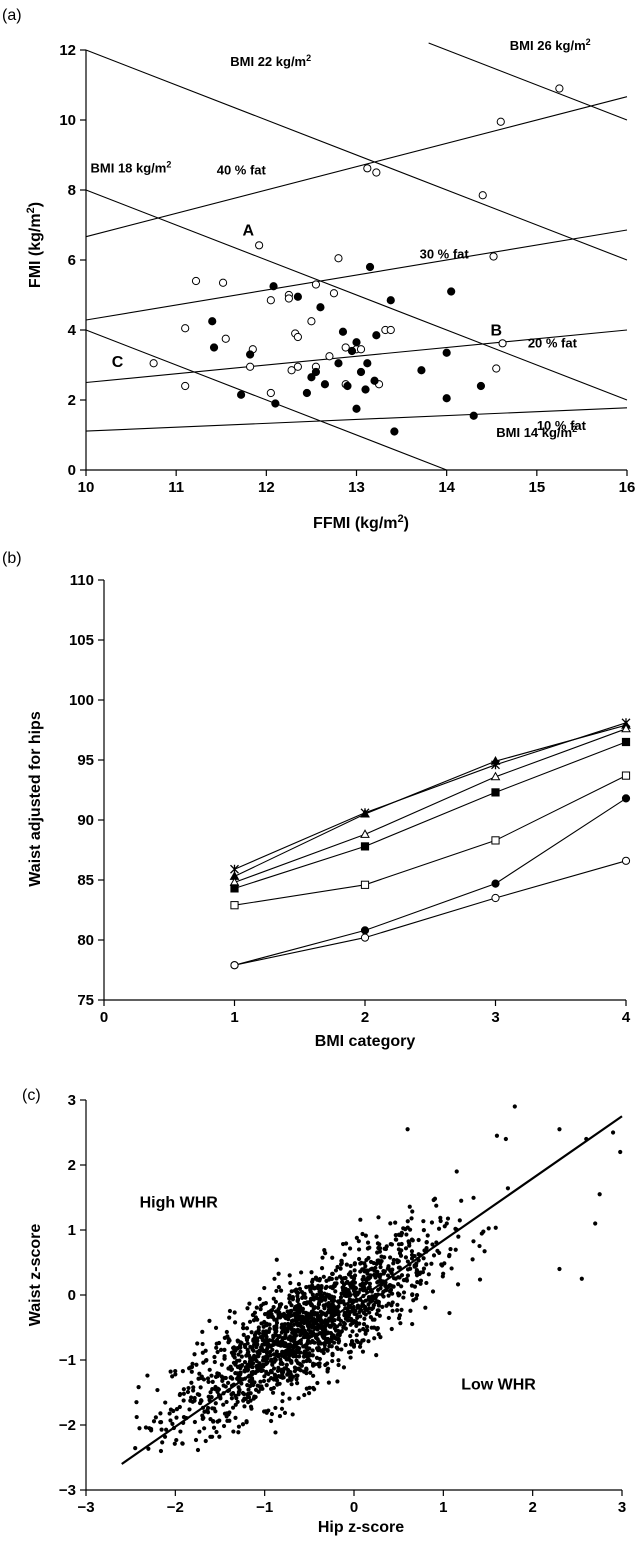 The image size is (638, 1544). What do you see at coordinates (365, 1017) in the screenshot?
I see `panel-b-x-tick-label: 2` at bounding box center [365, 1017].